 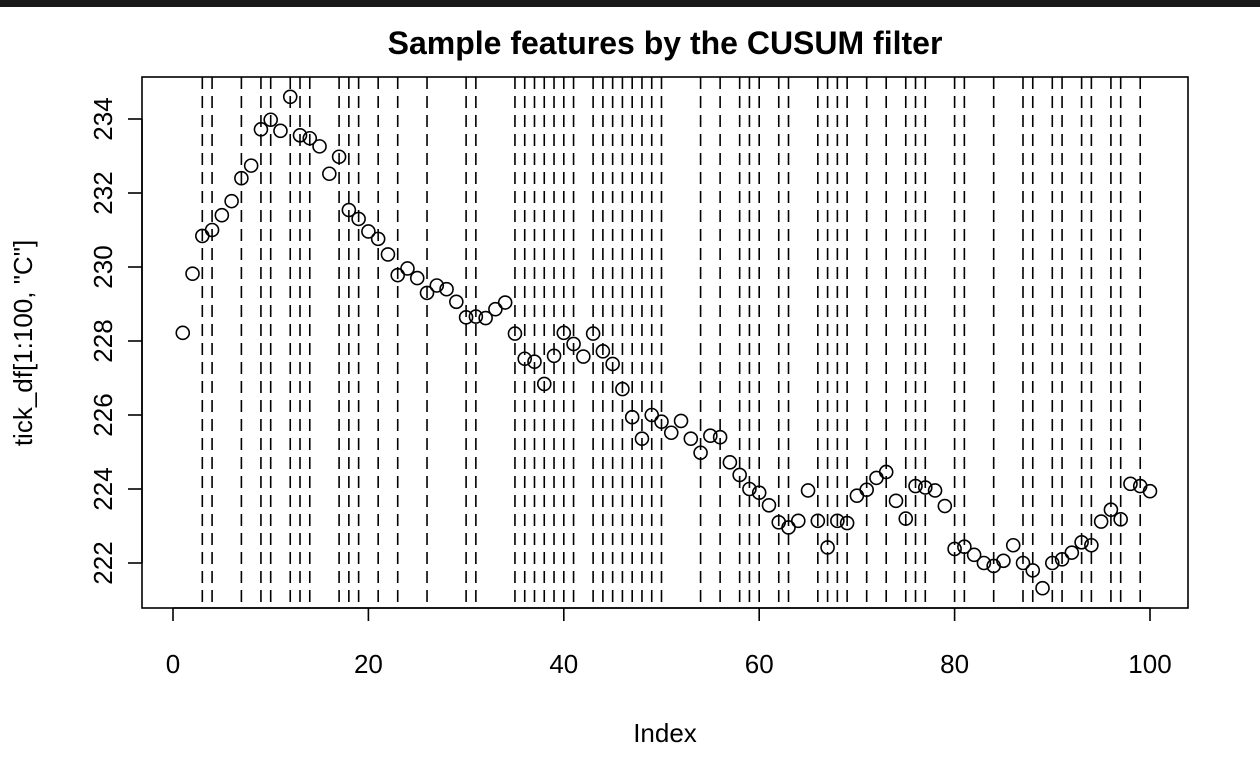 I want to click on y-tick-label: 226, so click(x=103, y=414).